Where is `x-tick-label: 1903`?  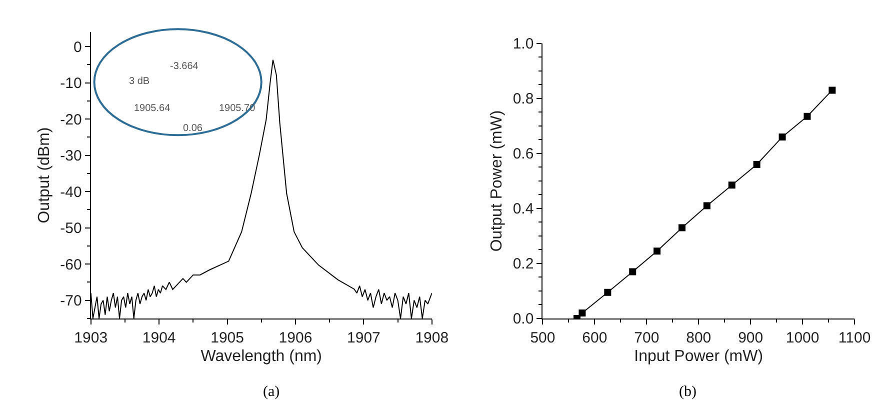 x-tick-label: 1903 is located at coordinates (91, 337).